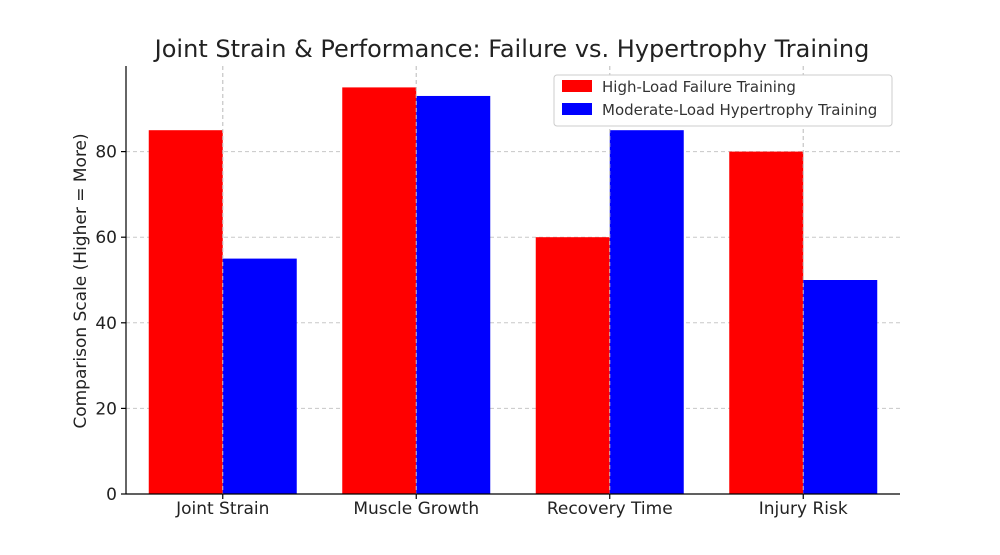  Describe the element at coordinates (106, 238) in the screenshot. I see `y-tick-label: 60` at that location.